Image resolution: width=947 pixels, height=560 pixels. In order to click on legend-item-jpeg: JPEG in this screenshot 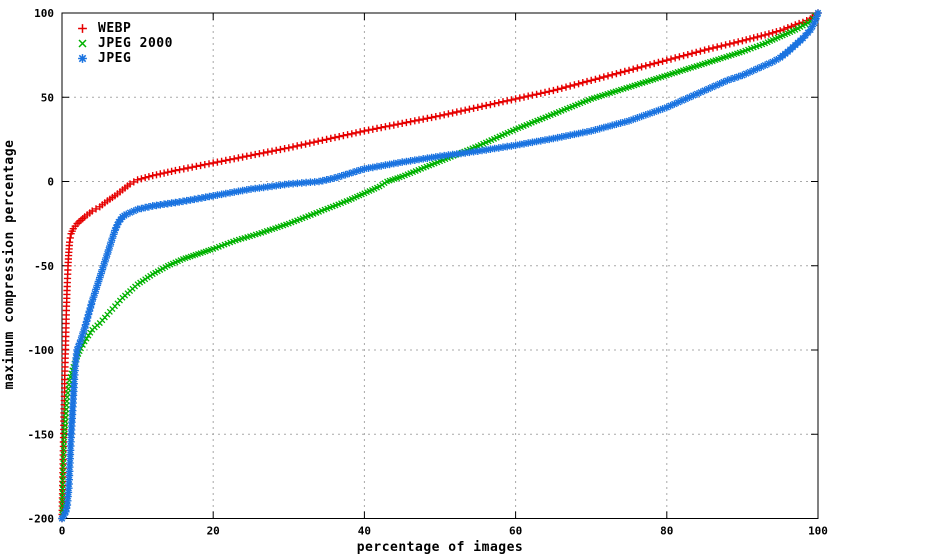, I will do `click(123, 58)`.